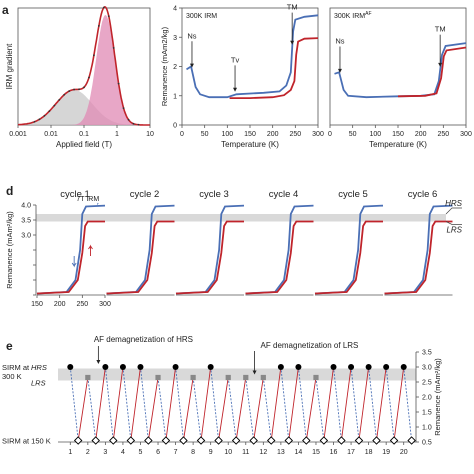 The height and width of the screenshot is (474, 474). Describe the element at coordinates (235, 59) in the screenshot. I see `annotation-label: Tv` at that location.